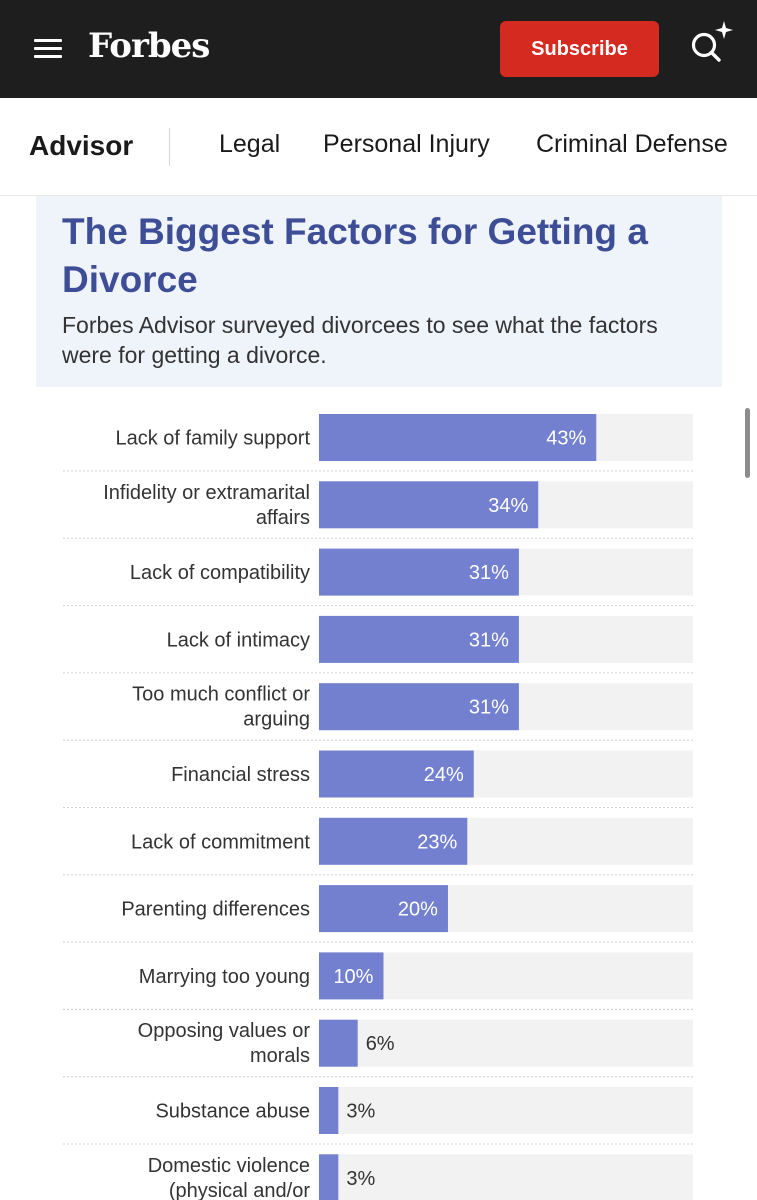 Image resolution: width=757 pixels, height=1200 pixels. I want to click on search-sparkle-icon, so click(712, 43).